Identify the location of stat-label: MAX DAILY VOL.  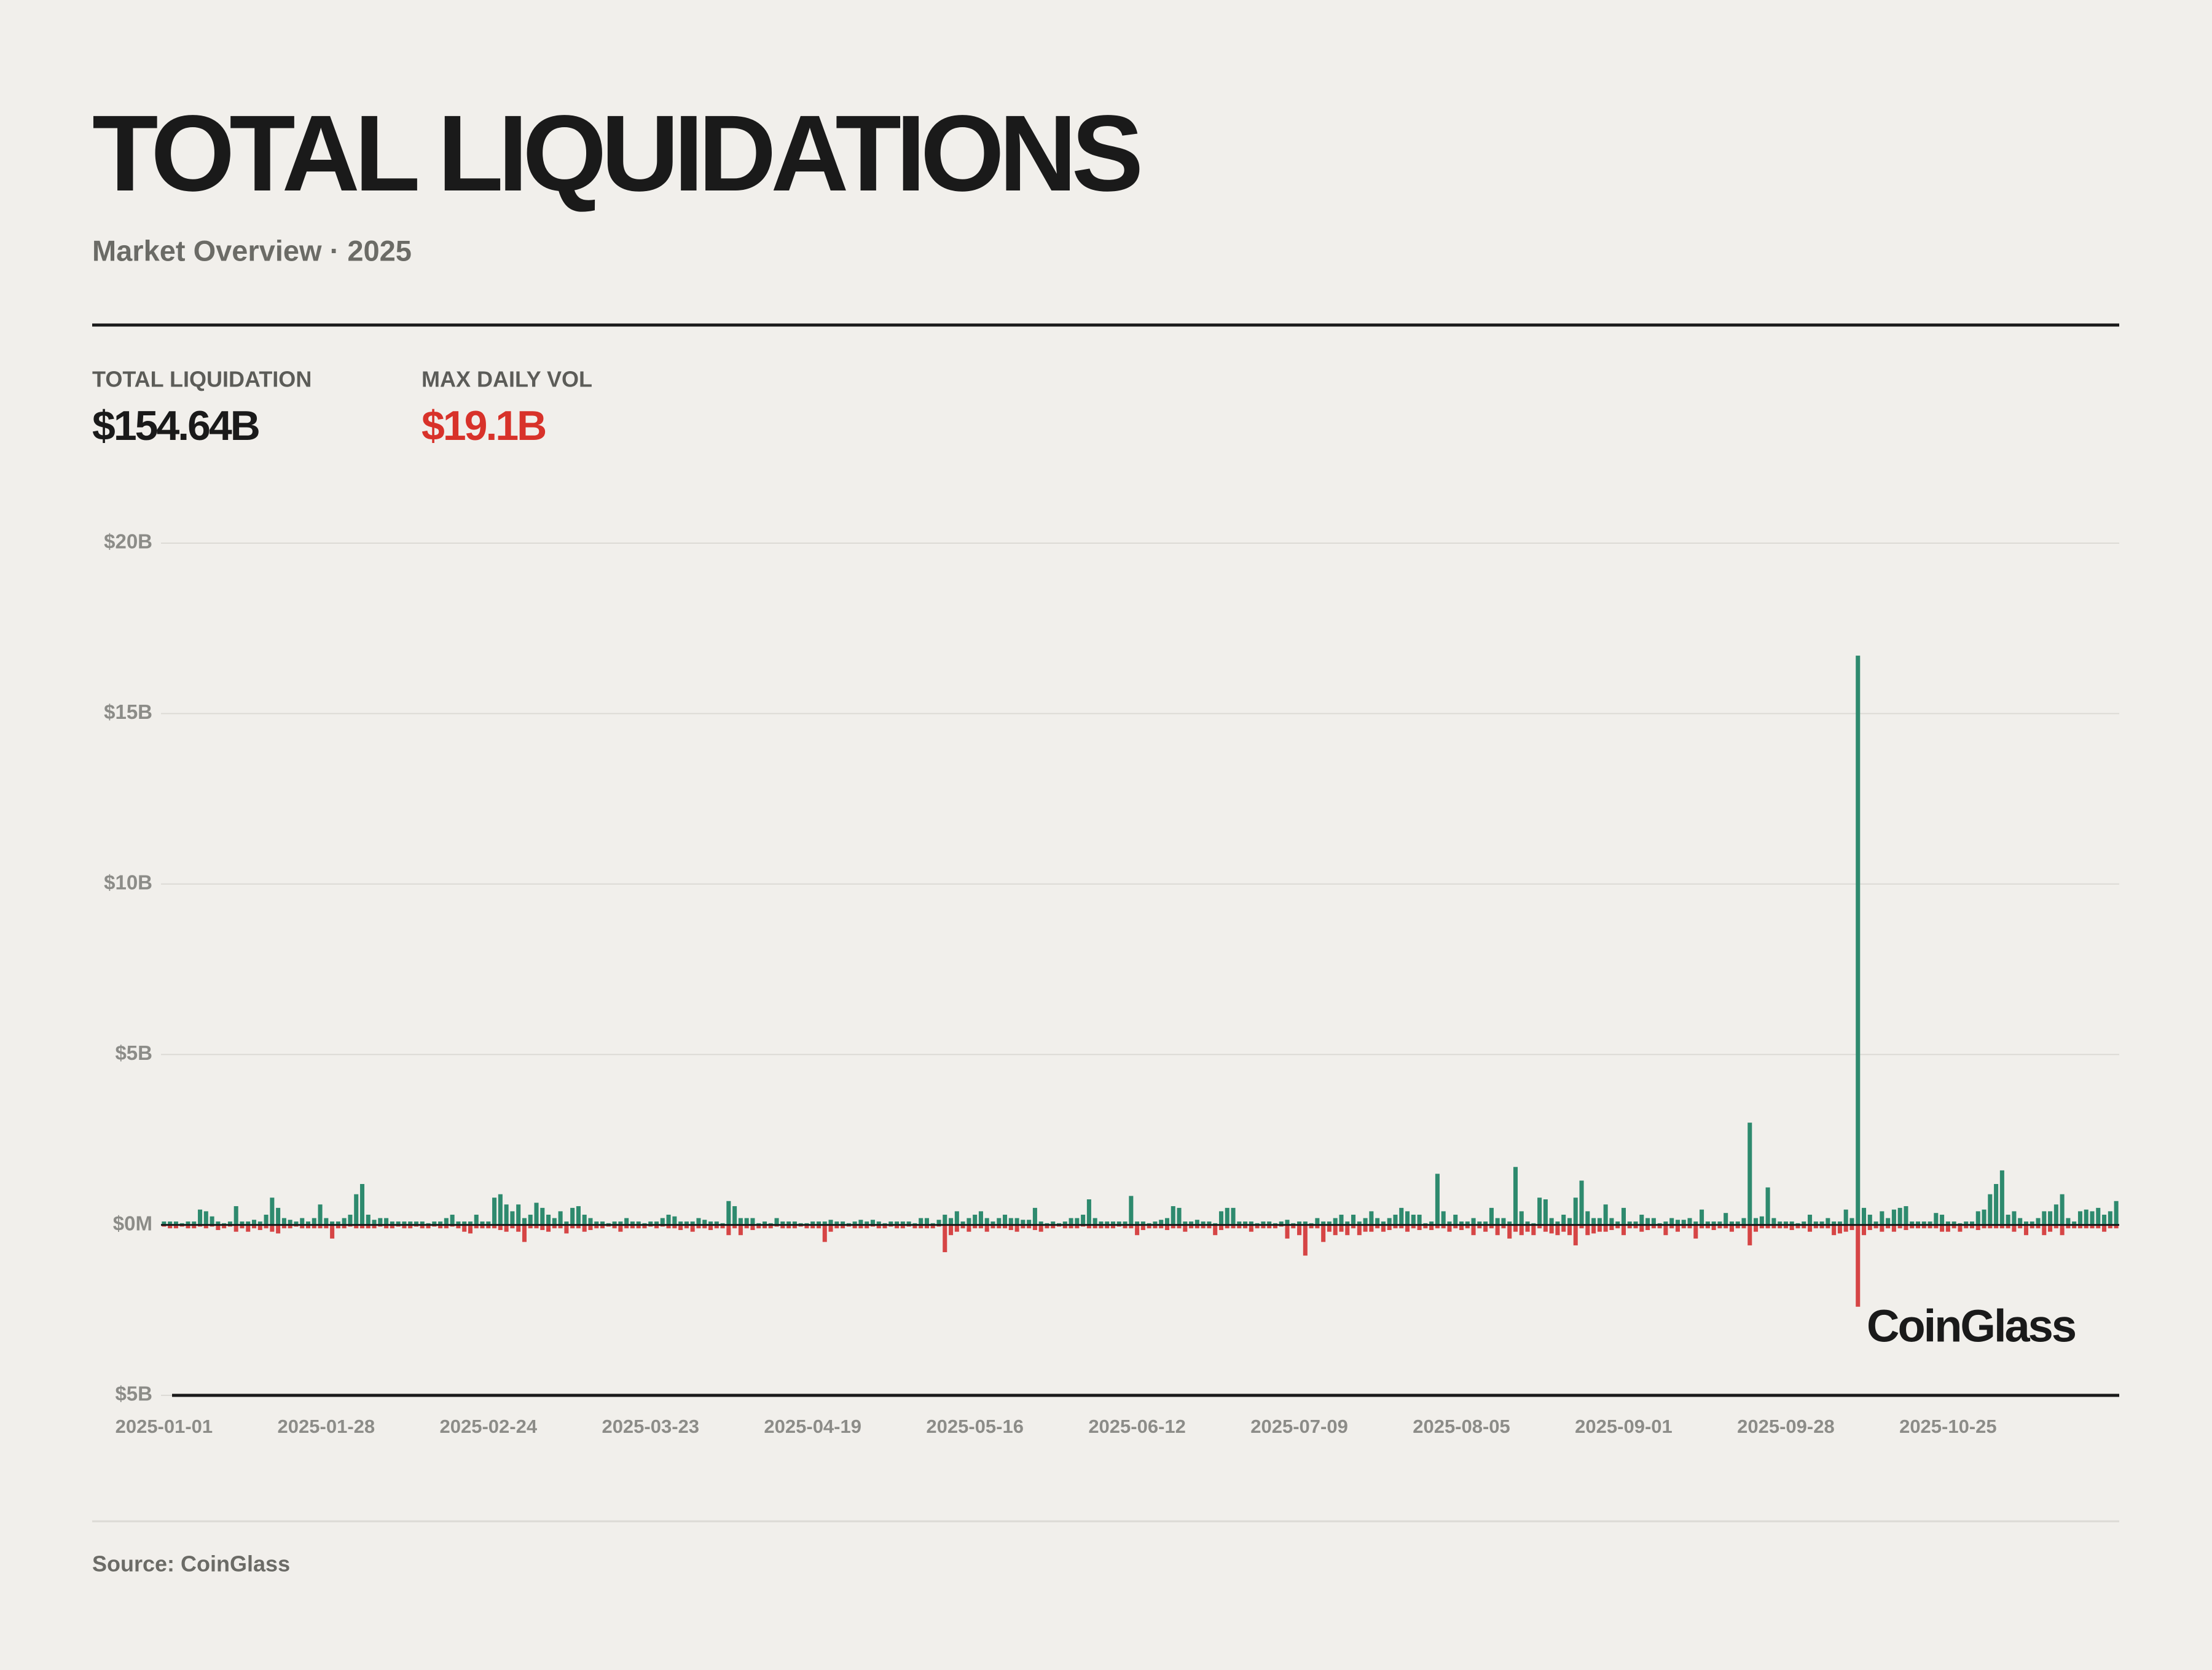
(507, 379).